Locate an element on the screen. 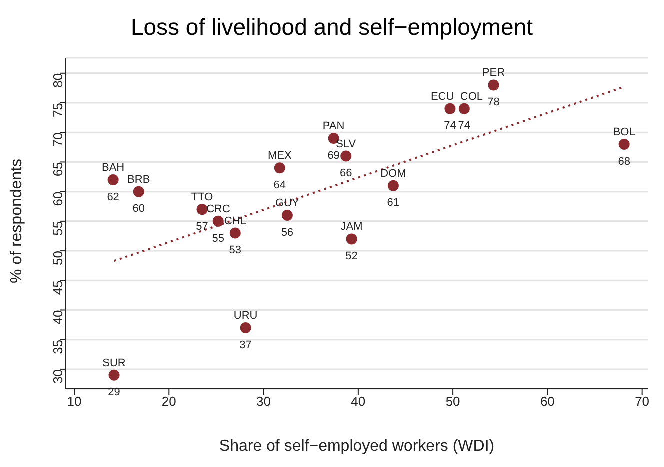 This screenshot has width=664, height=467. data-label: 56 is located at coordinates (287, 232).